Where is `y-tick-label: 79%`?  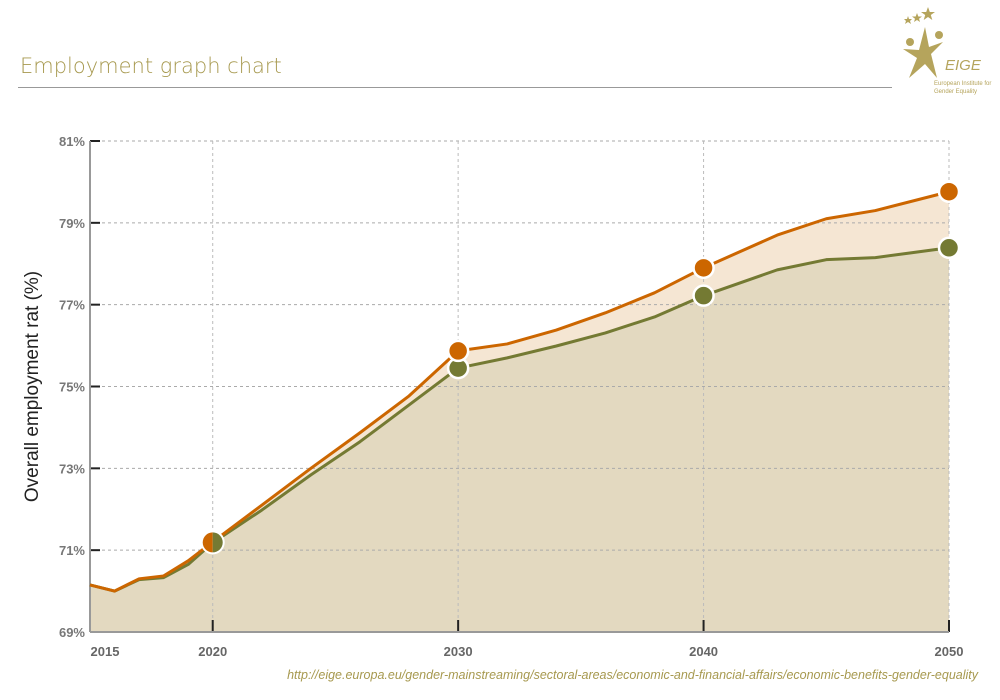
y-tick-label: 79% is located at coordinates (72, 223).